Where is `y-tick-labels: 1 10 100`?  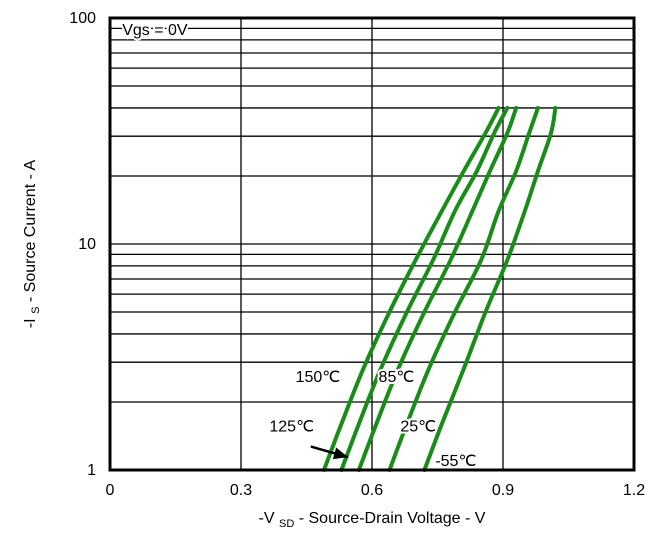
y-tick-labels: 1 10 100 is located at coordinates (82, 244).